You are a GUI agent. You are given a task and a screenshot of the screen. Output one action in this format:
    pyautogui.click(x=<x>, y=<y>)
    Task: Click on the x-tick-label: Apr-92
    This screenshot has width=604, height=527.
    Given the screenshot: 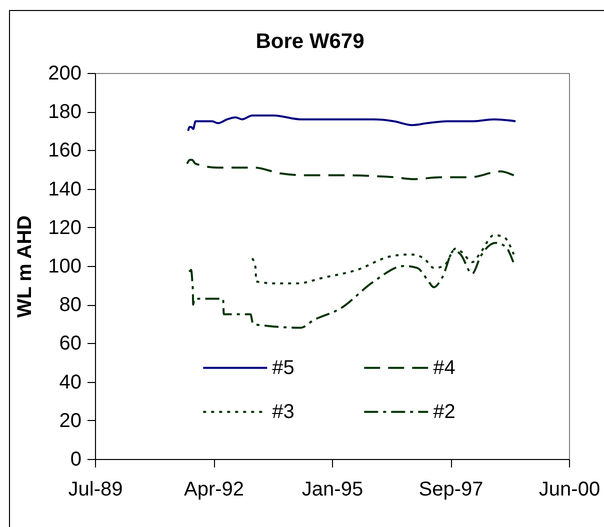 What is the action you would take?
    pyautogui.click(x=214, y=489)
    